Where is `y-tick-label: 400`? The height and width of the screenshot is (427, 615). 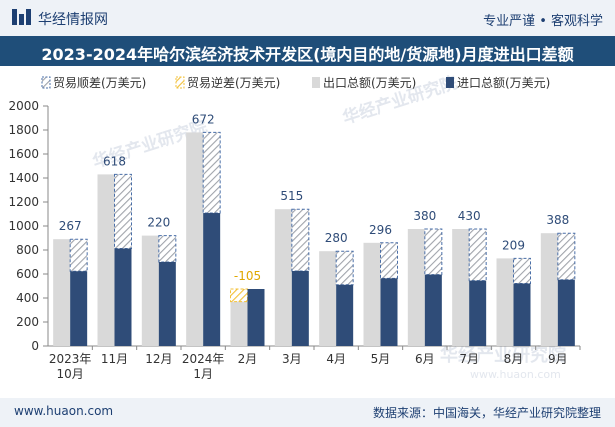 y-tick-label: 400 is located at coordinates (27, 298).